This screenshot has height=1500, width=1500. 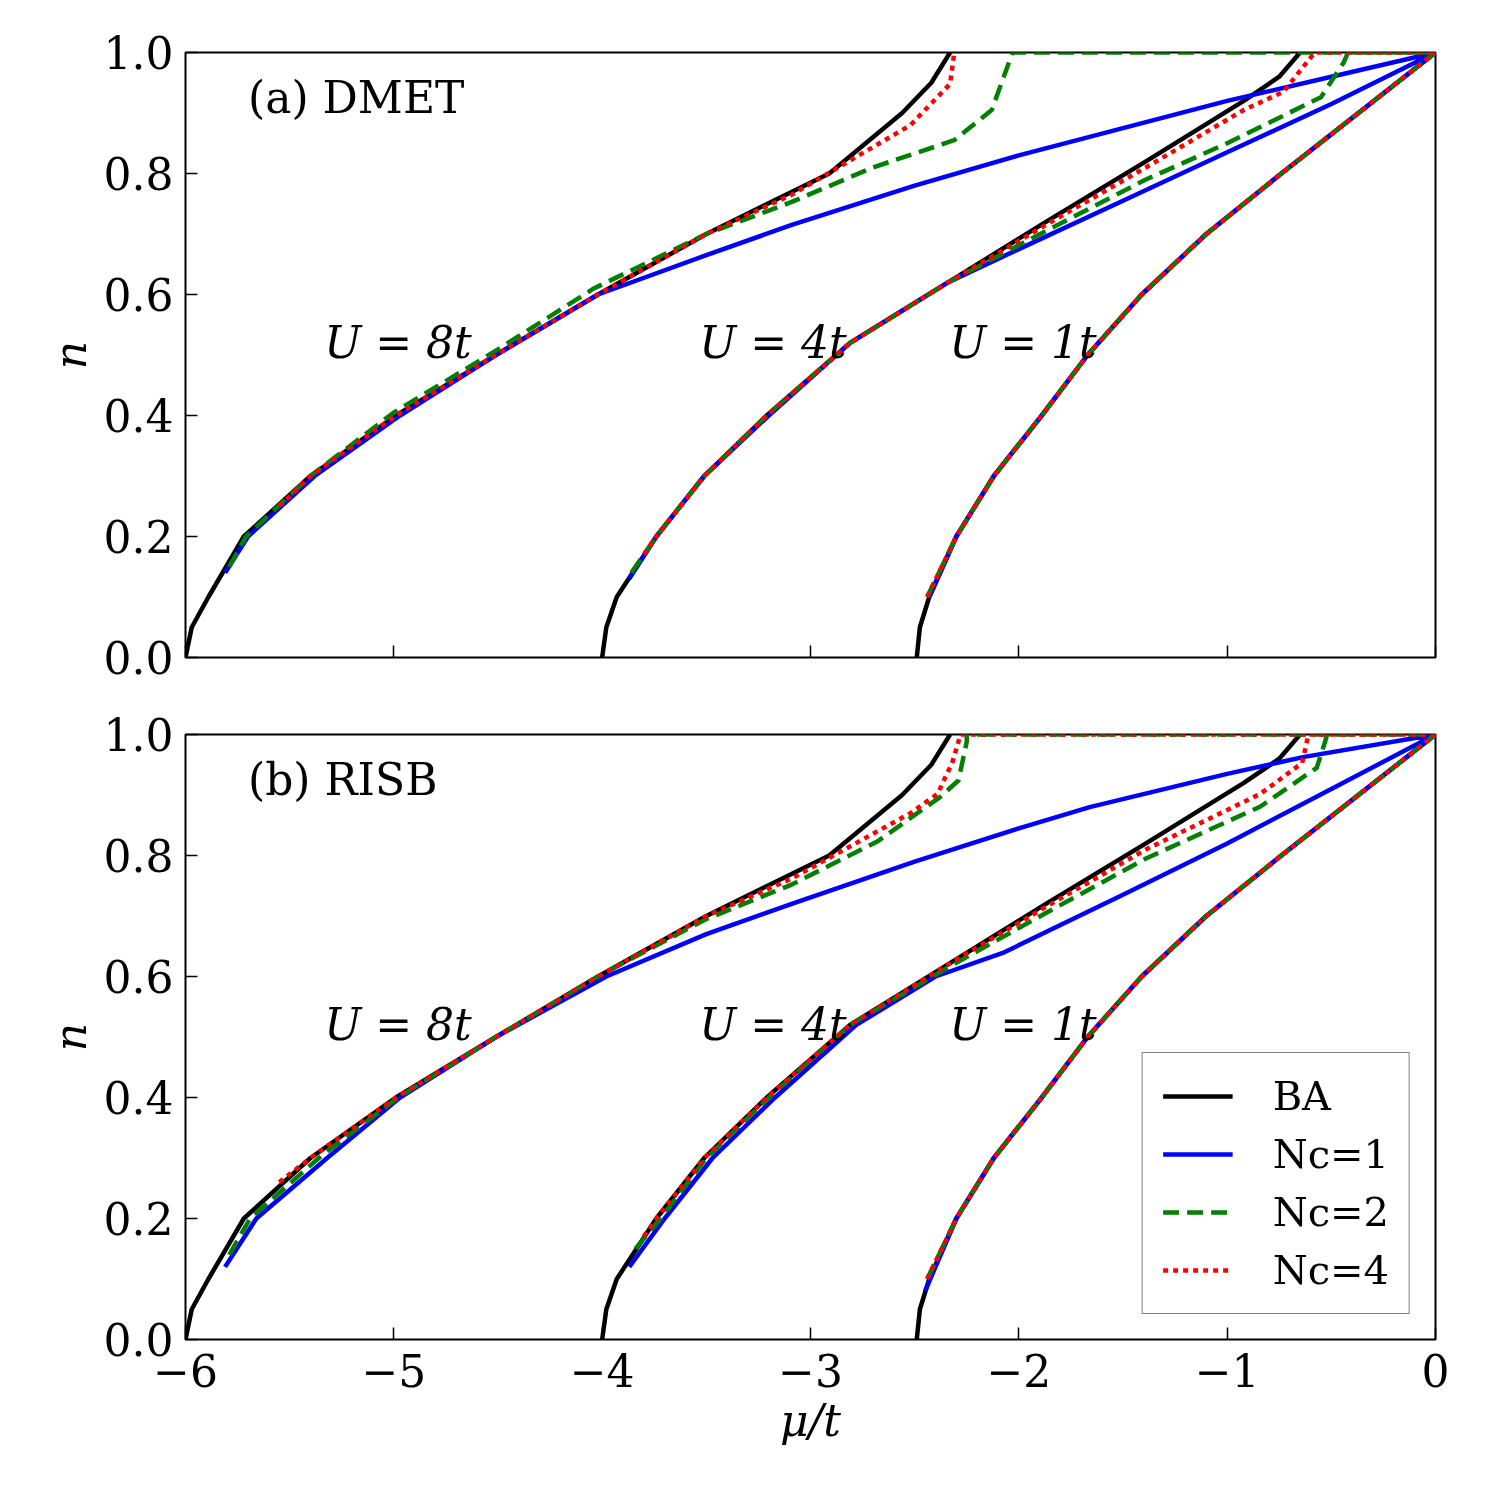 What do you see at coordinates (1023, 1025) in the screenshot?
I see `annotation: U = 1t` at bounding box center [1023, 1025].